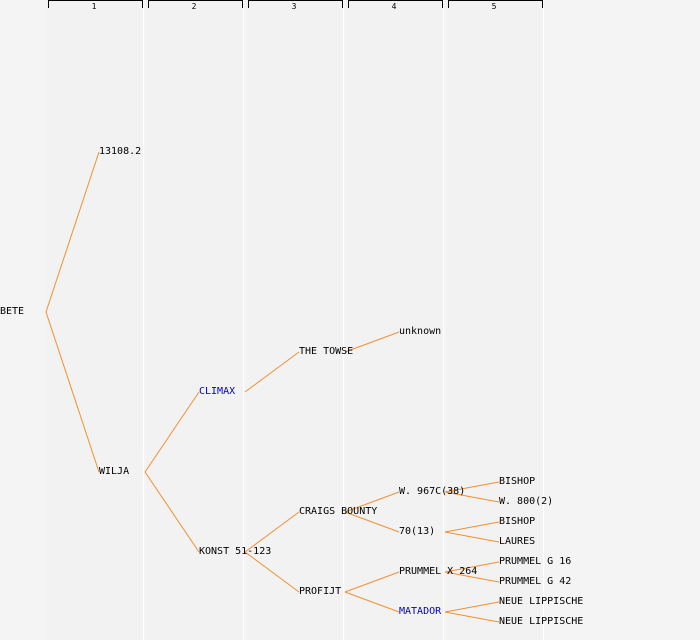 The image size is (700, 640). I want to click on pedigree-node-w-800-2: W. 800(2), so click(526, 501).